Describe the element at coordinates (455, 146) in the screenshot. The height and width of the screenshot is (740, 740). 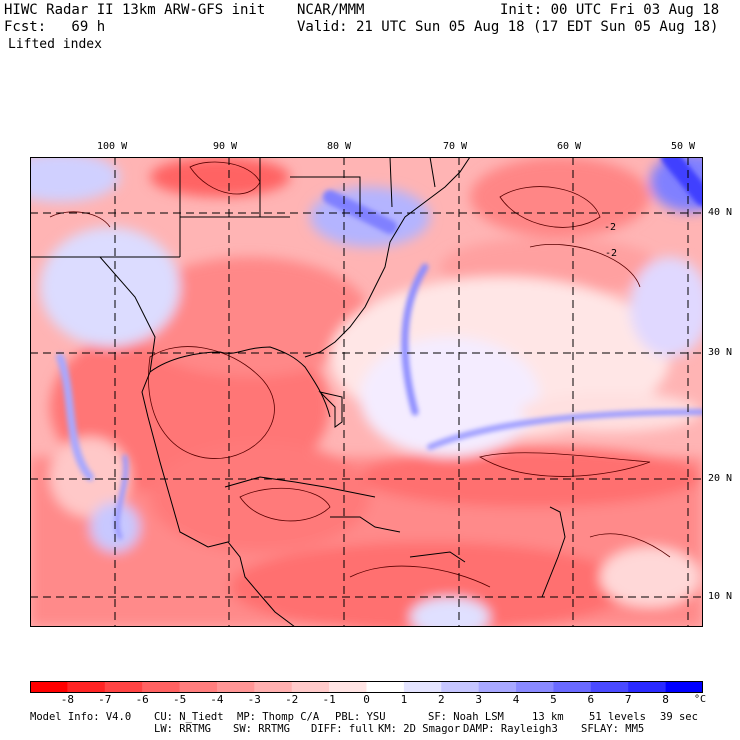
I see `lon-label-70w: 70 W` at that location.